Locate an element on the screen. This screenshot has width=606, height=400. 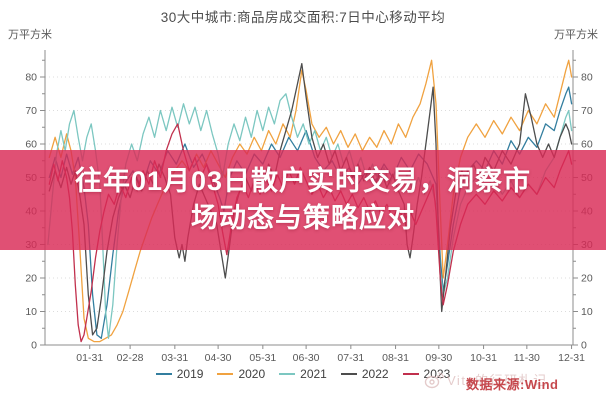
y-tick-label-left: 0 is located at coordinates (34, 346).